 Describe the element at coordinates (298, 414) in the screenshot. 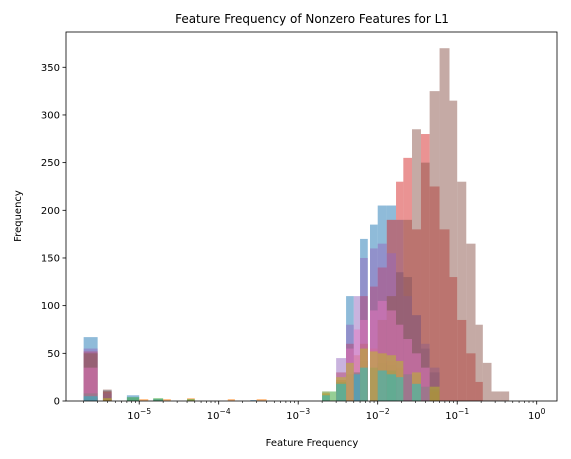

I see `x-tick-label: 10⁻³` at that location.